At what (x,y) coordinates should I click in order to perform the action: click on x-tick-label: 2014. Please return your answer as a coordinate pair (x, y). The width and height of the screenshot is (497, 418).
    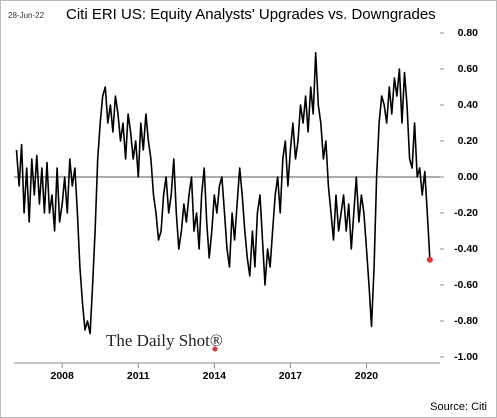
    Looking at the image, I should click on (215, 376).